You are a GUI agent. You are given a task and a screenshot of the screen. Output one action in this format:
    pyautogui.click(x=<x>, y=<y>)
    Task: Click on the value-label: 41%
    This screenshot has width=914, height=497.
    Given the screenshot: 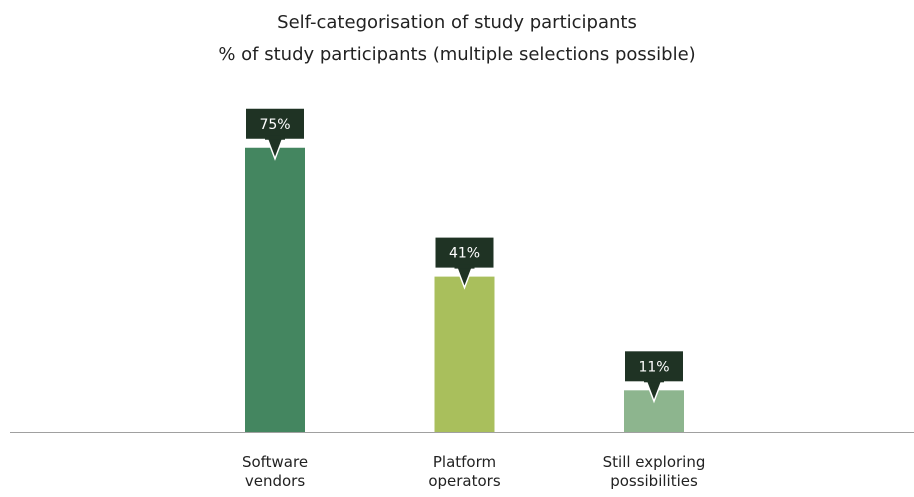 What is the action you would take?
    pyautogui.click(x=464, y=254)
    